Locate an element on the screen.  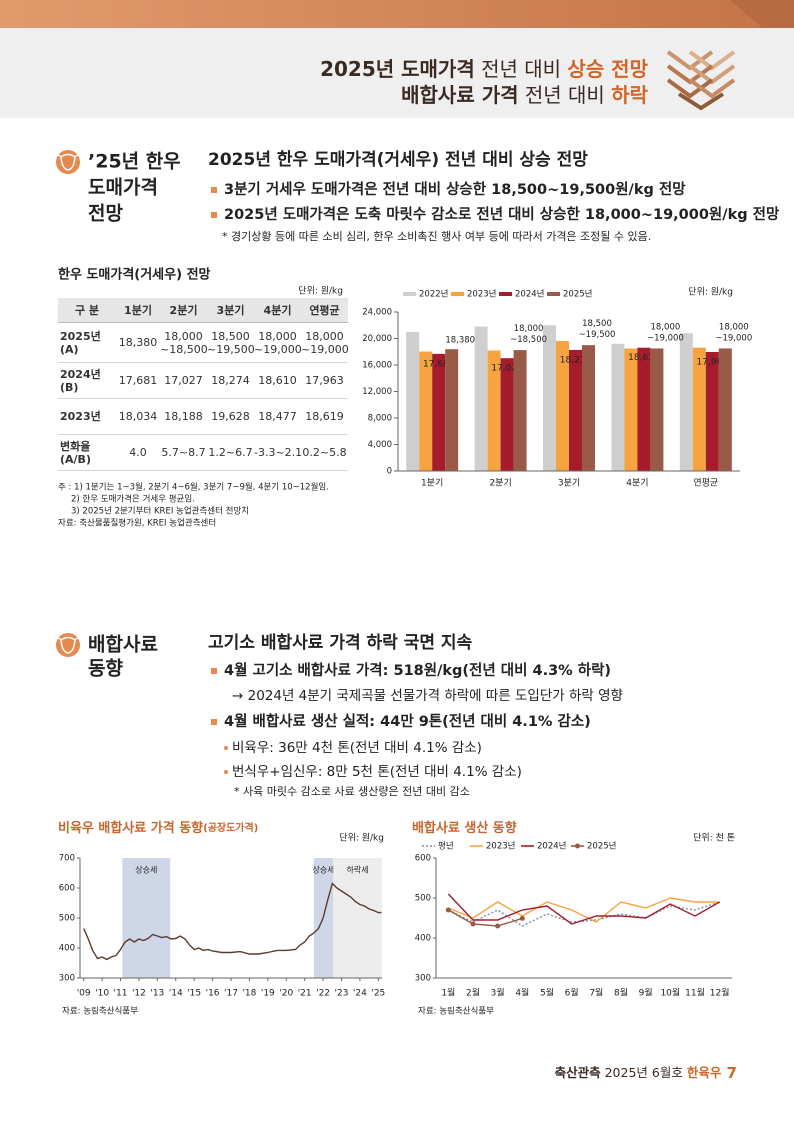
section-heading: 2025년 한우 도매가격(거세우) 전년 대비 상승 전망 is located at coordinates (398, 160).